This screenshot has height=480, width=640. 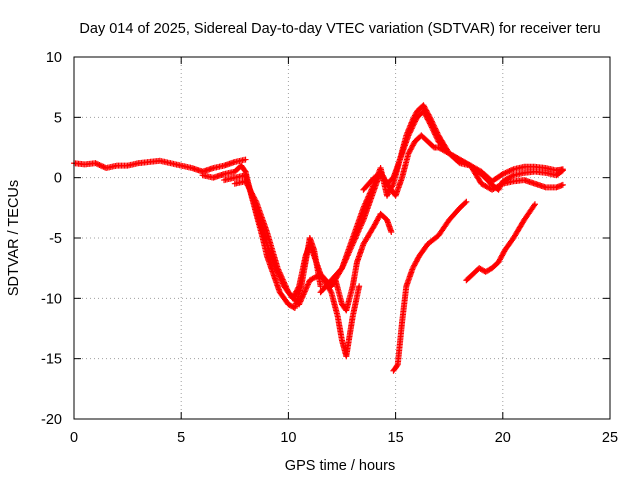 What do you see at coordinates (396, 438) in the screenshot?
I see `x-tick-label: 15` at bounding box center [396, 438].